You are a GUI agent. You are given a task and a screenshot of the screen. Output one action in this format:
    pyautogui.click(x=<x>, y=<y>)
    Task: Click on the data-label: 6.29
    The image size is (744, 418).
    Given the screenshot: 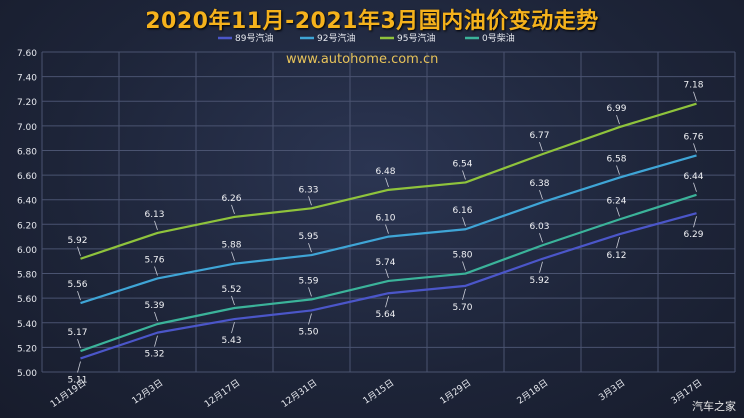 What is the action you would take?
    pyautogui.click(x=693, y=235)
    